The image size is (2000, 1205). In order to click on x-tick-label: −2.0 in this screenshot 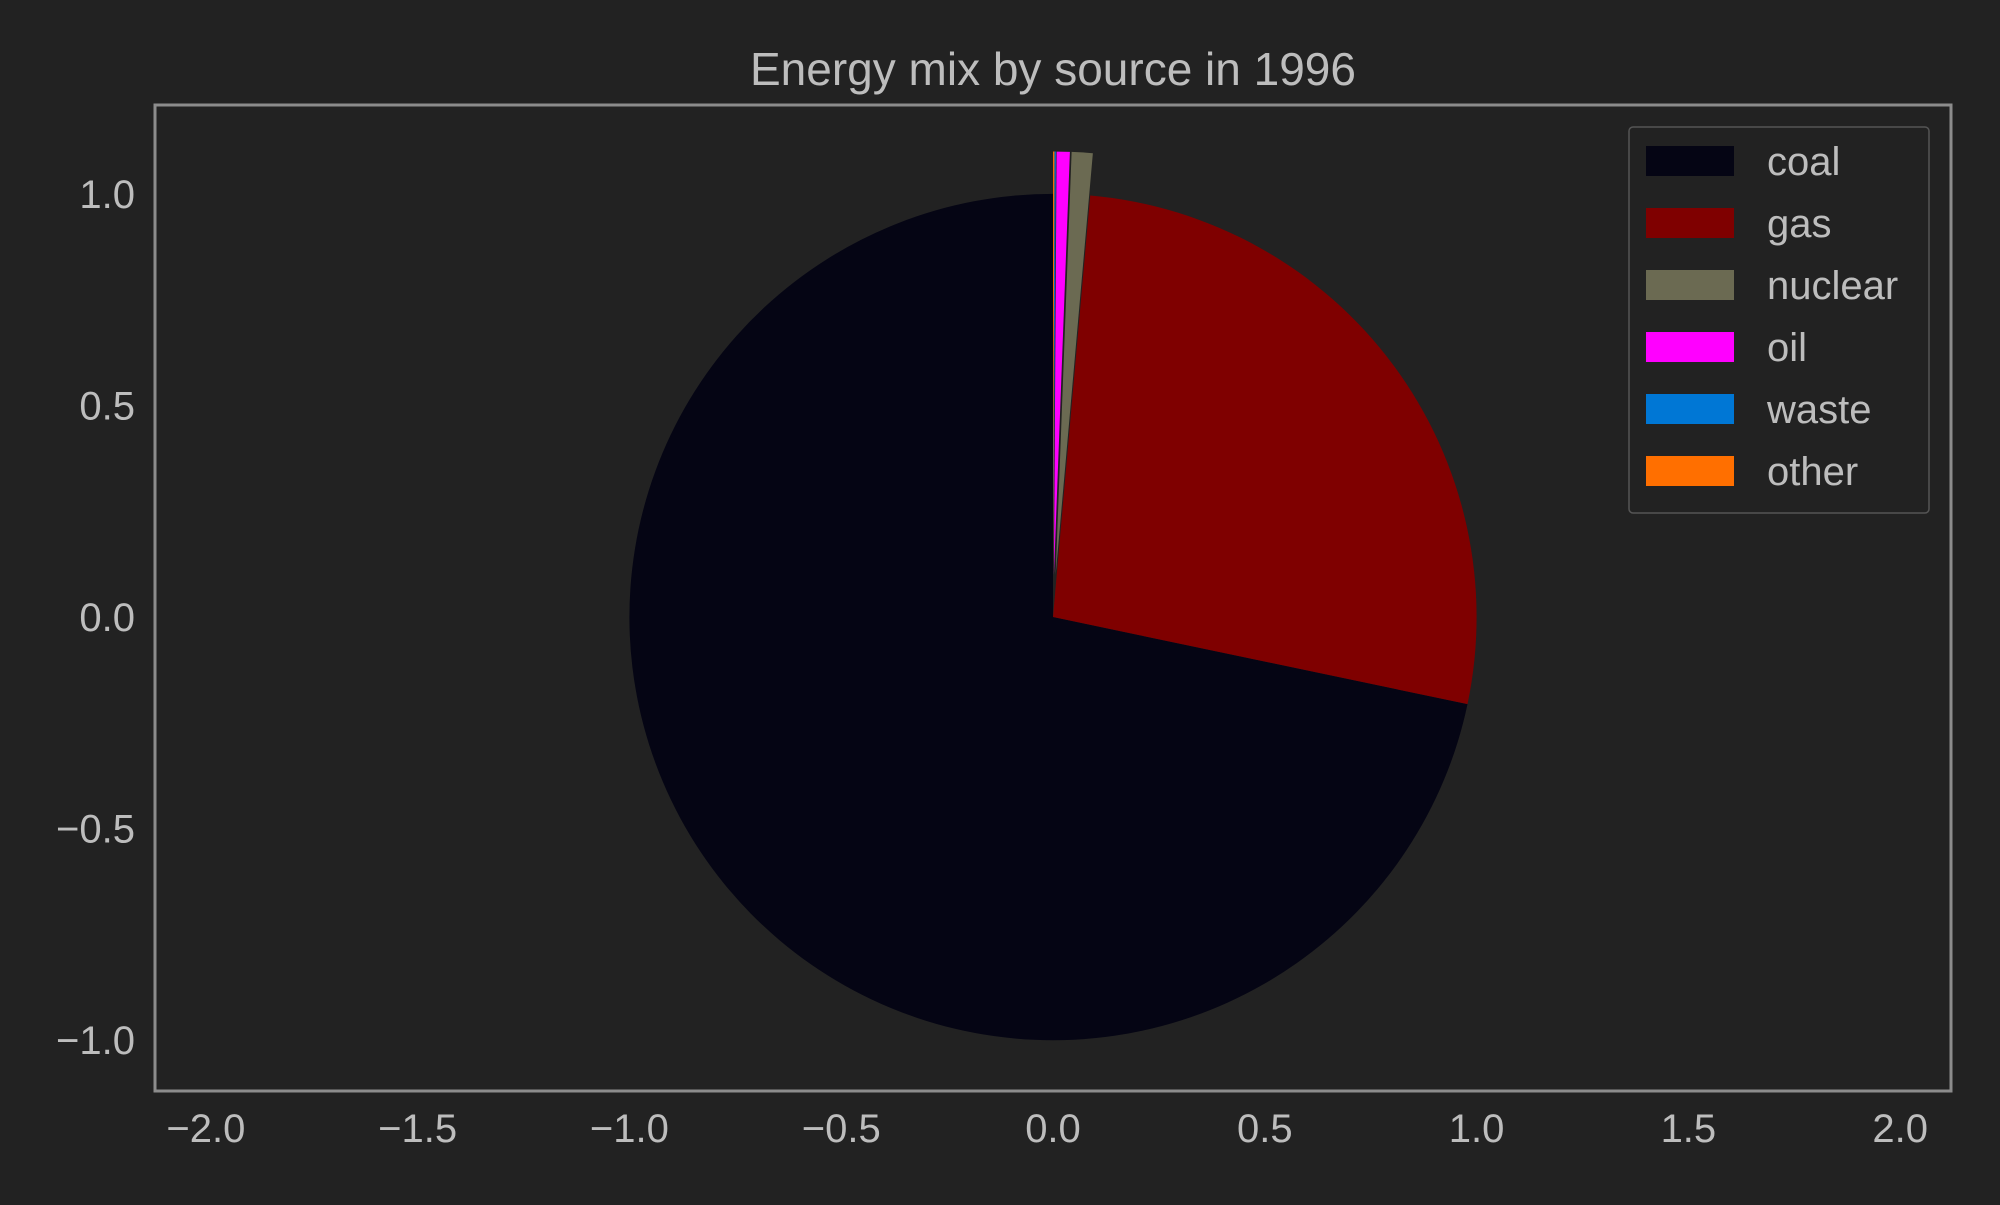, I will do `click(205, 1129)`.